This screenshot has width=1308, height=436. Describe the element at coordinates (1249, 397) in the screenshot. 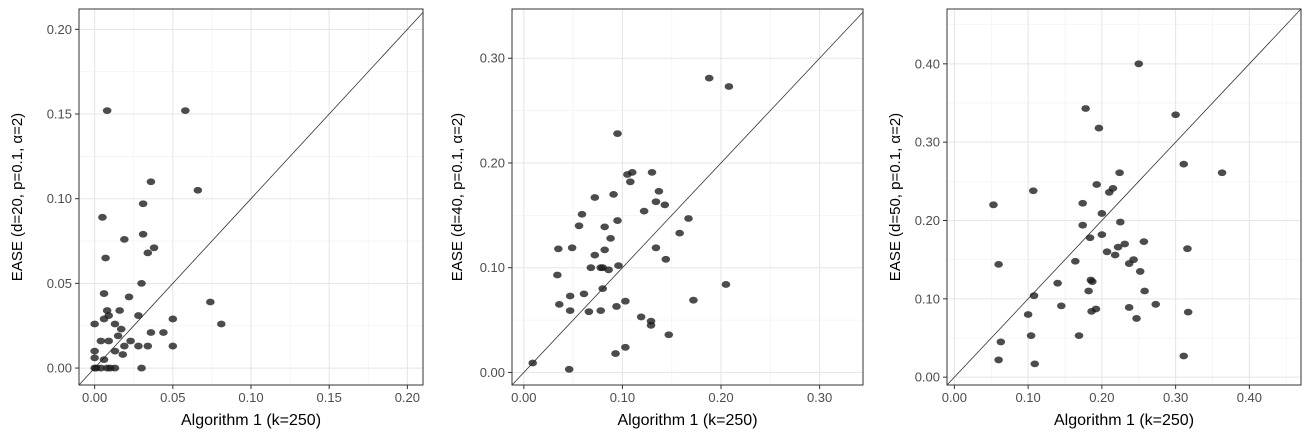

I see `x-tick-label: 0.40` at that location.